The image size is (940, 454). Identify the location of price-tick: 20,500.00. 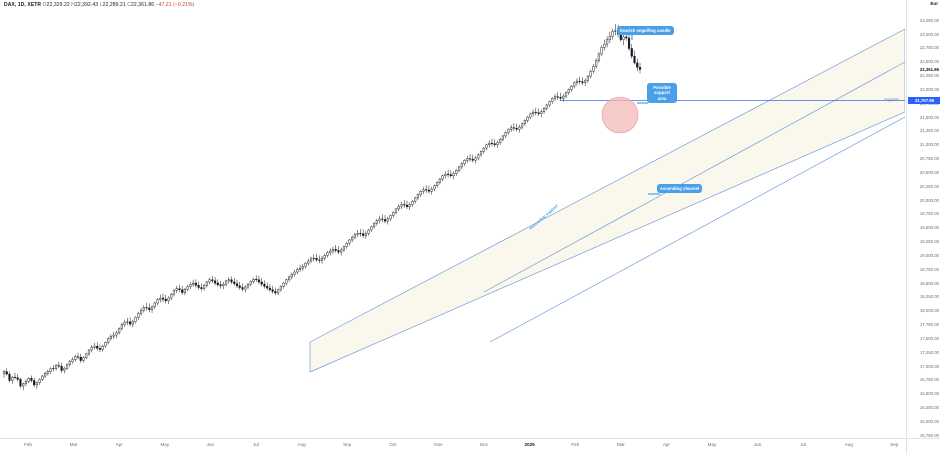
(929, 172).